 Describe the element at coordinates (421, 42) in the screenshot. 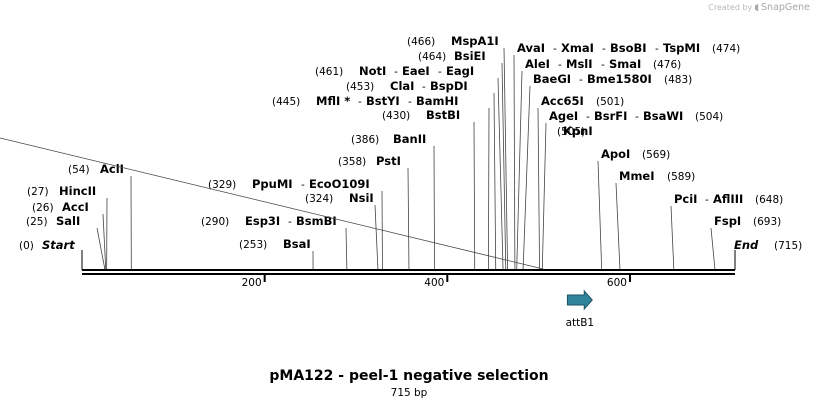

I see `enzyme-position: (466)` at that location.